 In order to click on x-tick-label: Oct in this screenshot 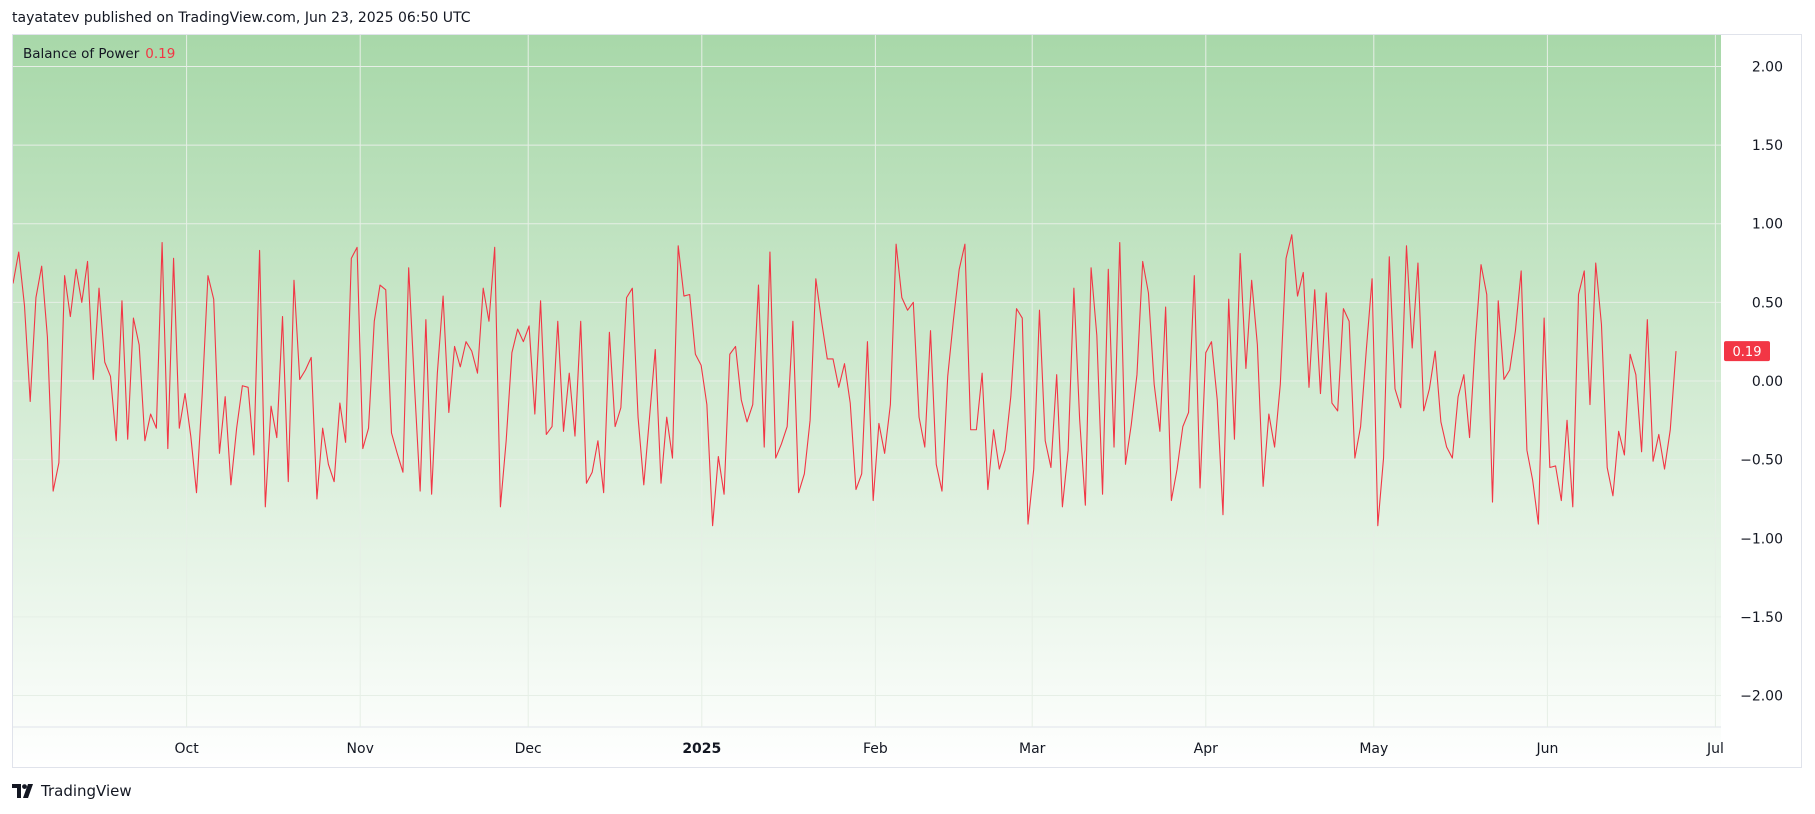, I will do `click(186, 749)`.